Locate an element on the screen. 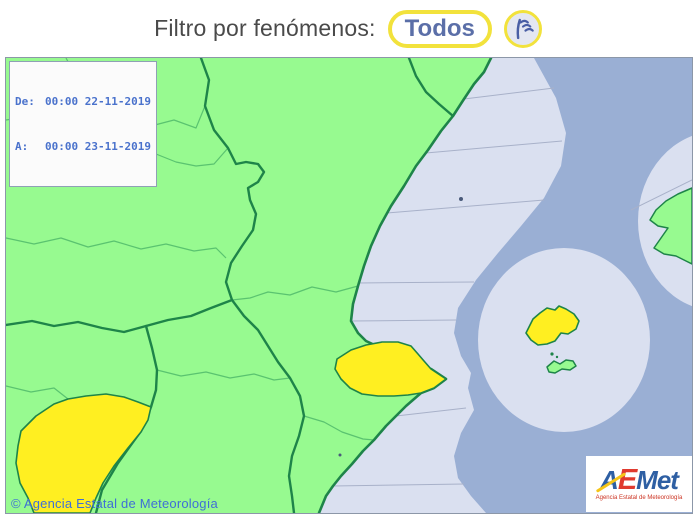 Image resolution: width=696 pixels, height=527 pixels. wind-barb-icon is located at coordinates (525, 28).